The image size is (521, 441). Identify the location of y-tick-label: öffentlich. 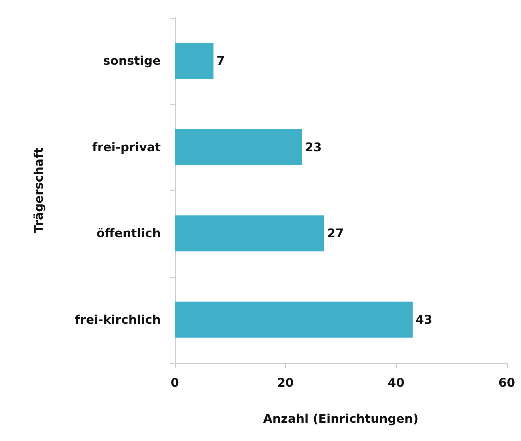
(128, 233).